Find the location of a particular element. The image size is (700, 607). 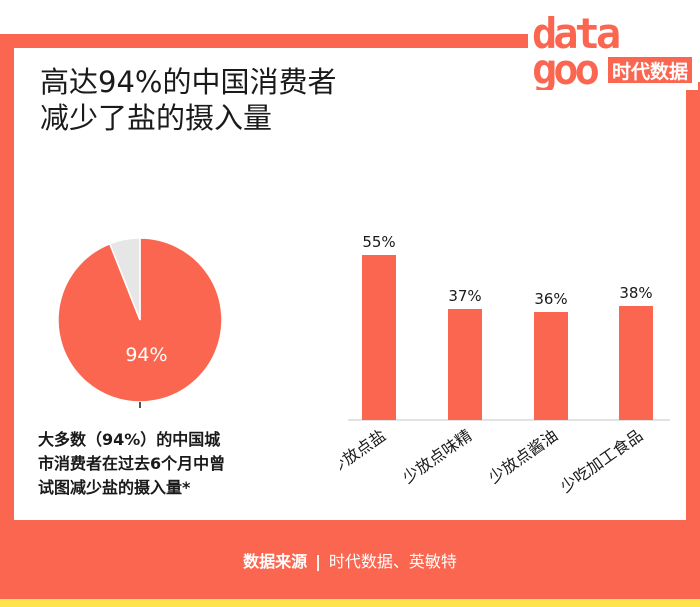

bar-category-label-3: 少吃加工食品 is located at coordinates (602, 461).